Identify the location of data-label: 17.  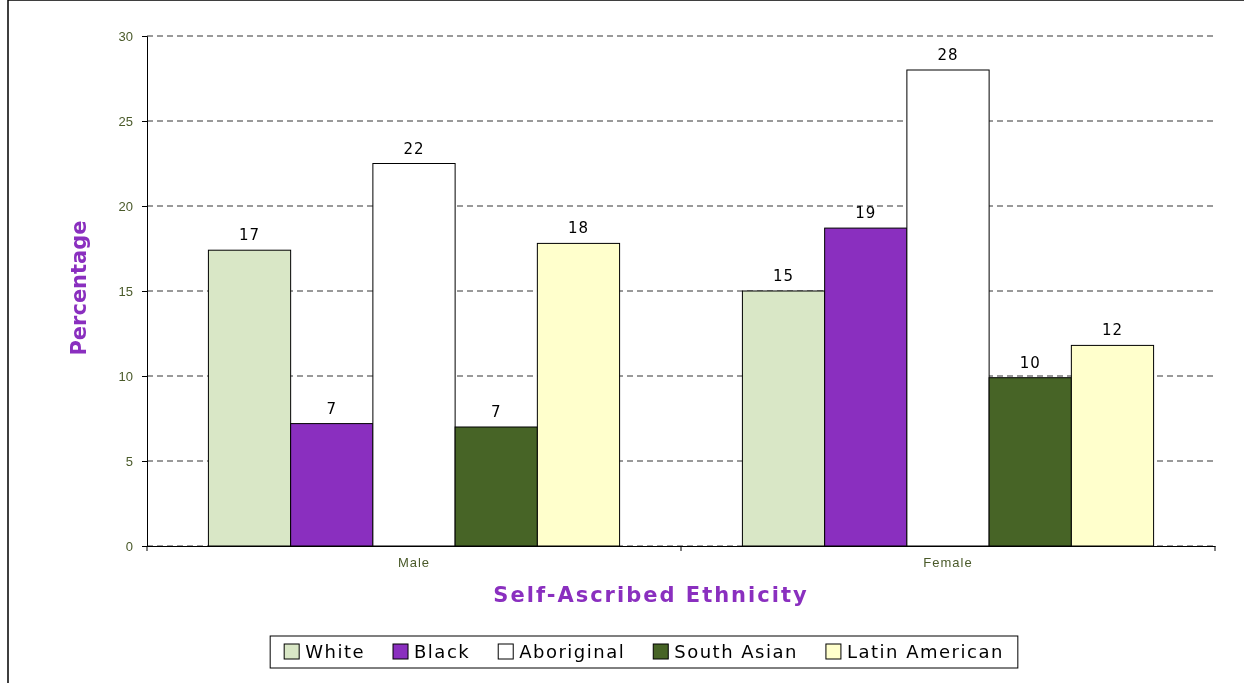
(249, 235).